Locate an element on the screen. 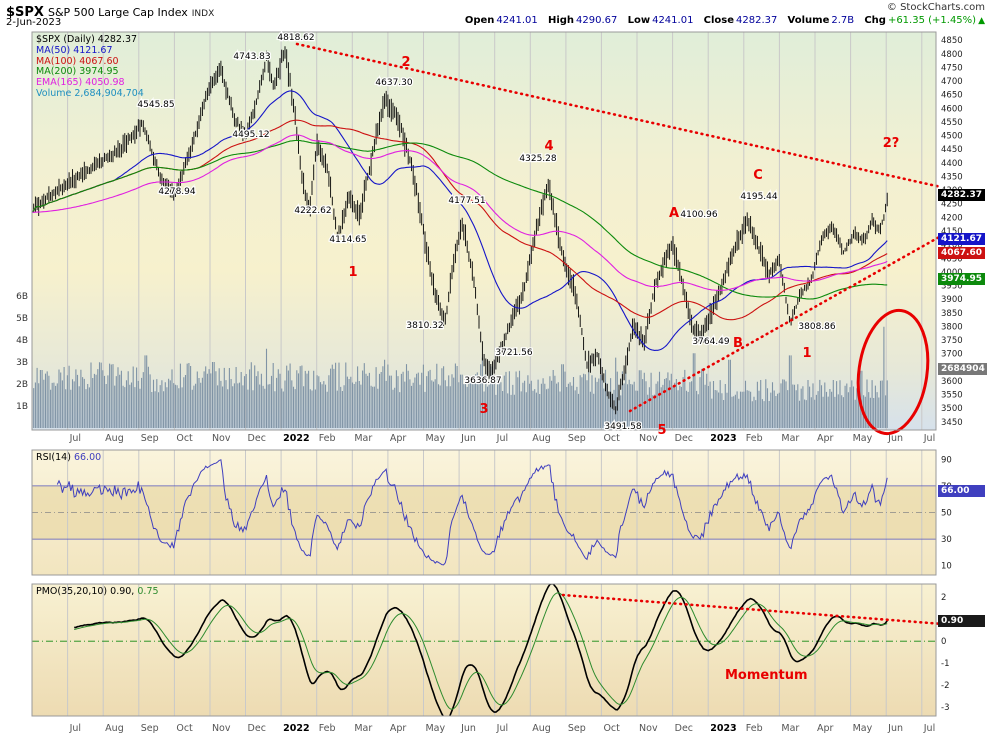 Image resolution: width=990 pixels, height=744 pixels. pmo-legend-label: PMO(35,20,10) is located at coordinates (72, 591).